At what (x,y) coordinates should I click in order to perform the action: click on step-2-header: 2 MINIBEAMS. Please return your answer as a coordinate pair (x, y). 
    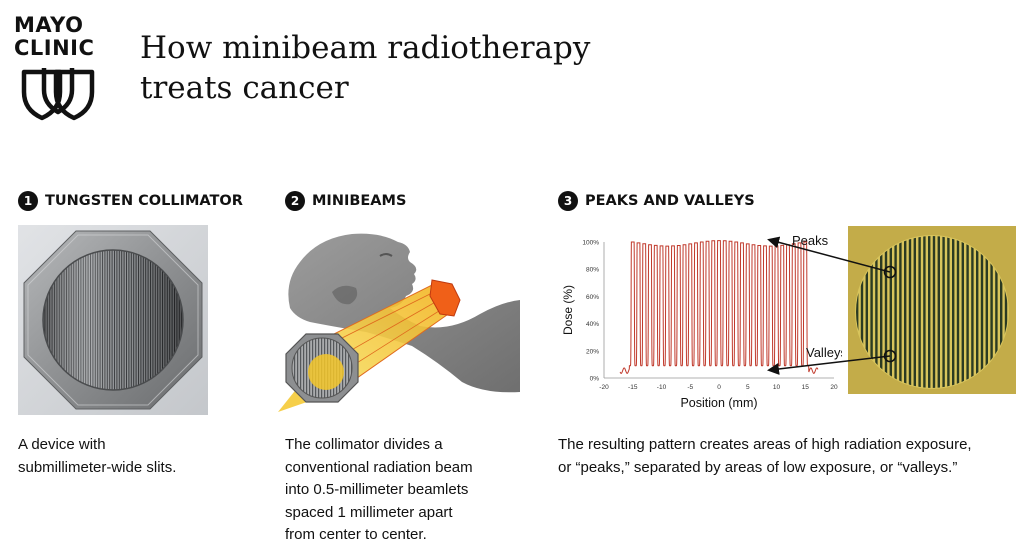
    Looking at the image, I should click on (345, 201).